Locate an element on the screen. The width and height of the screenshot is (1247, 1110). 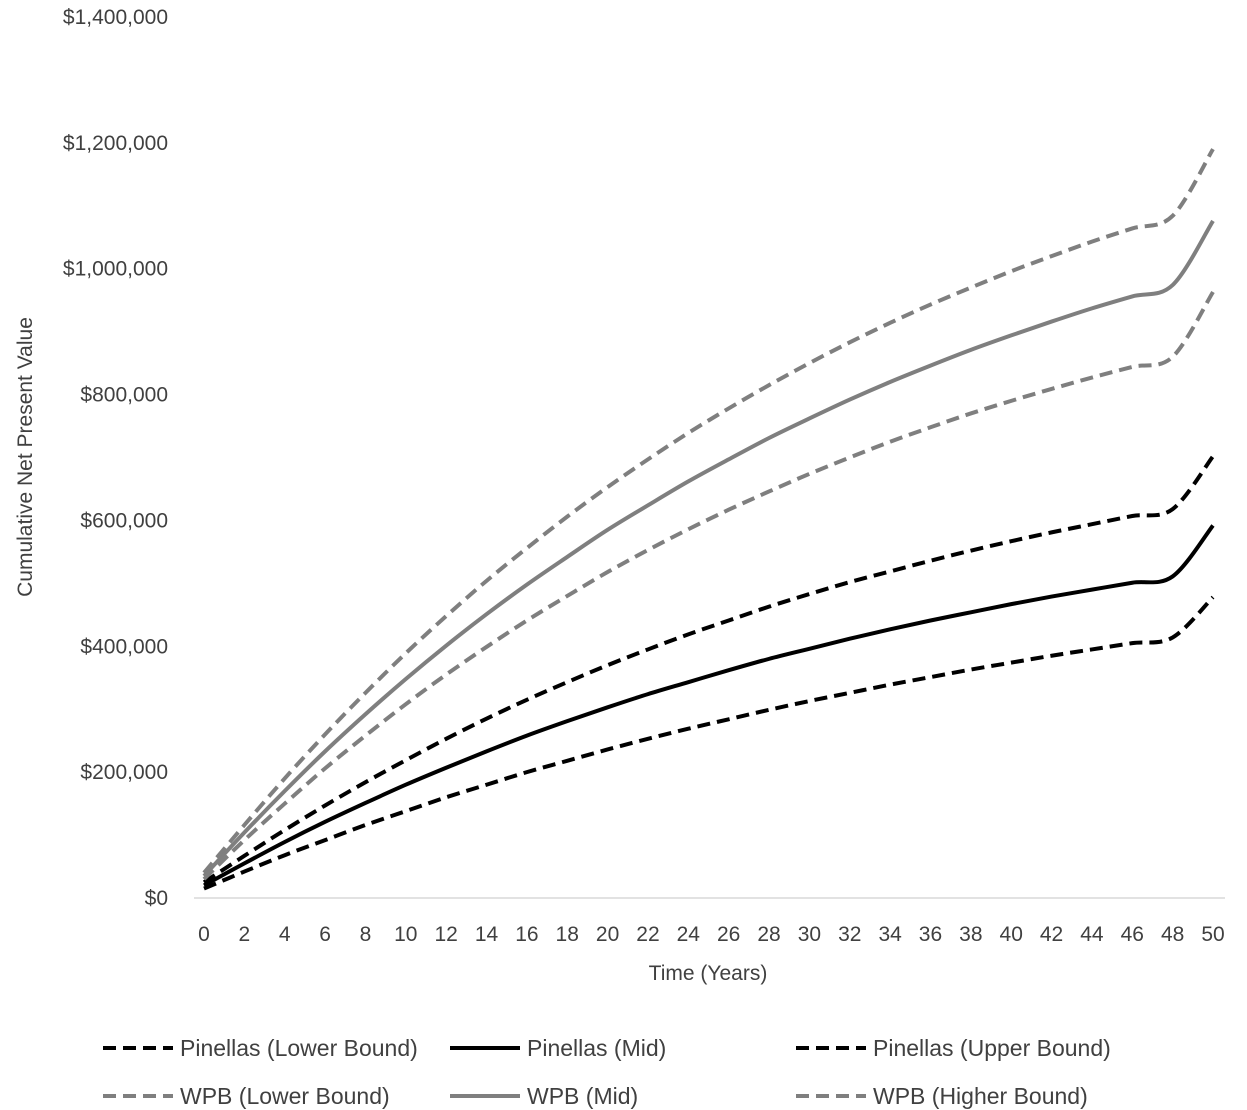
x-tick-label: 2 is located at coordinates (245, 934).